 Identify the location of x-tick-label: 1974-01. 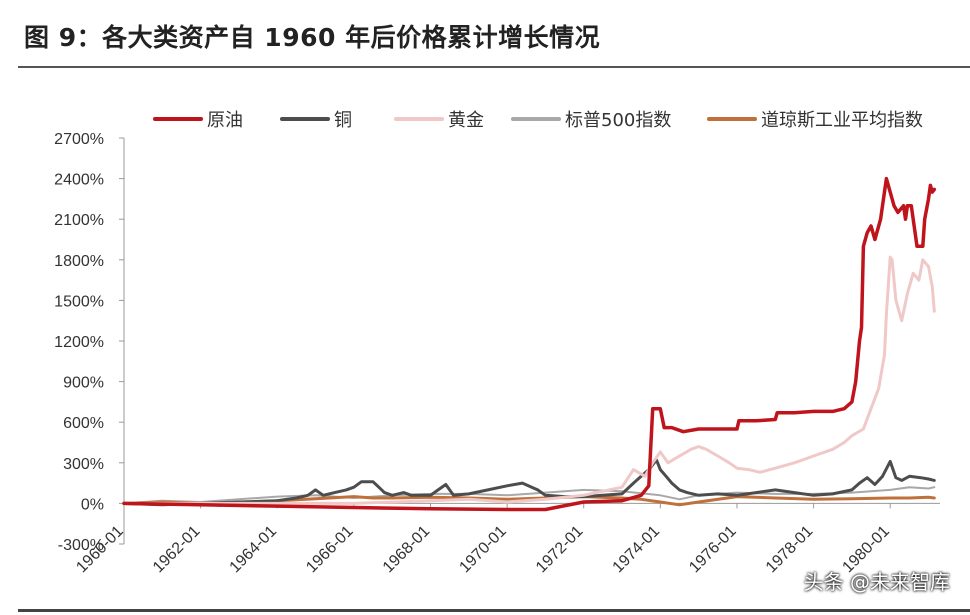
(637, 550).